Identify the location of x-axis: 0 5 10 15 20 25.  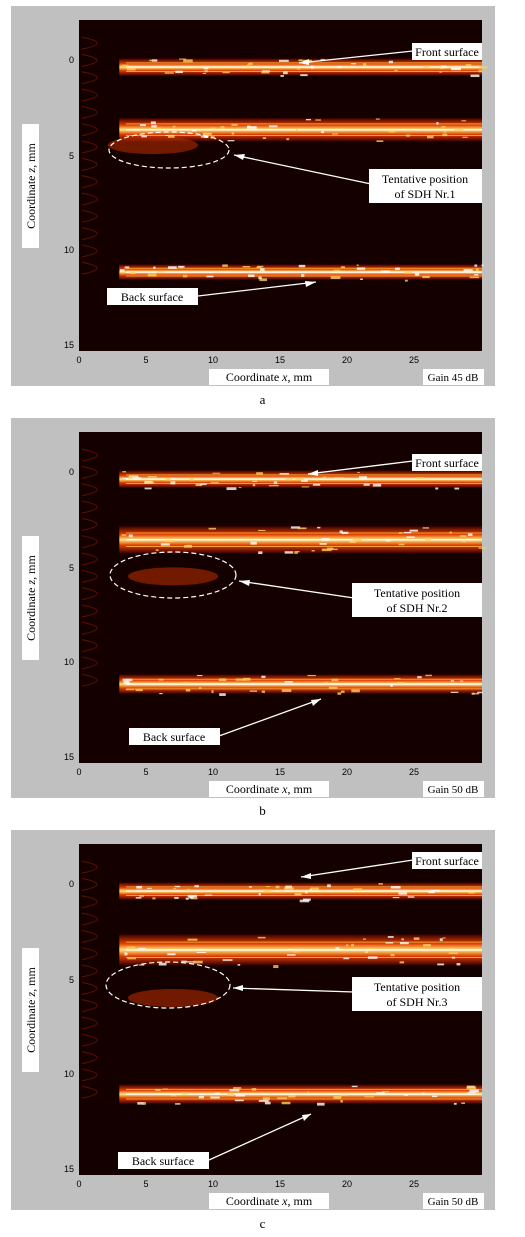
(247, 1184).